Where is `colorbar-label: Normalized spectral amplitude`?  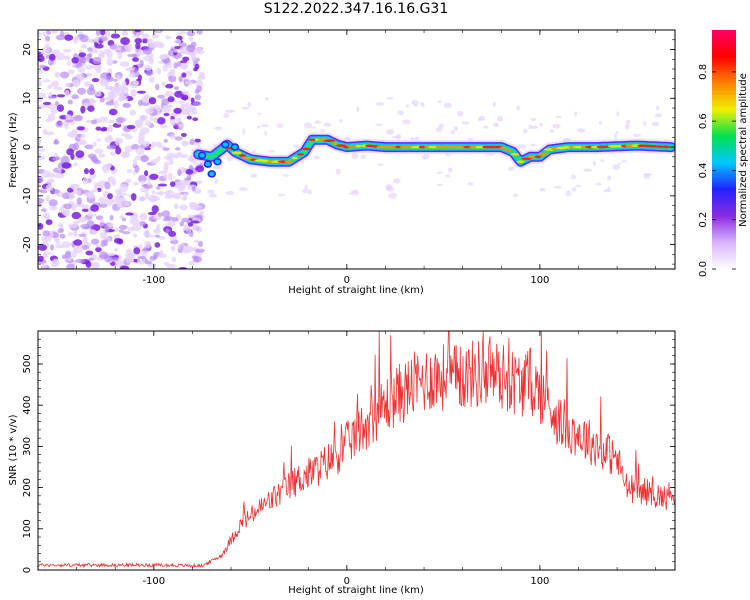
colorbar-label: Normalized spectral amplitude is located at coordinates (743, 150).